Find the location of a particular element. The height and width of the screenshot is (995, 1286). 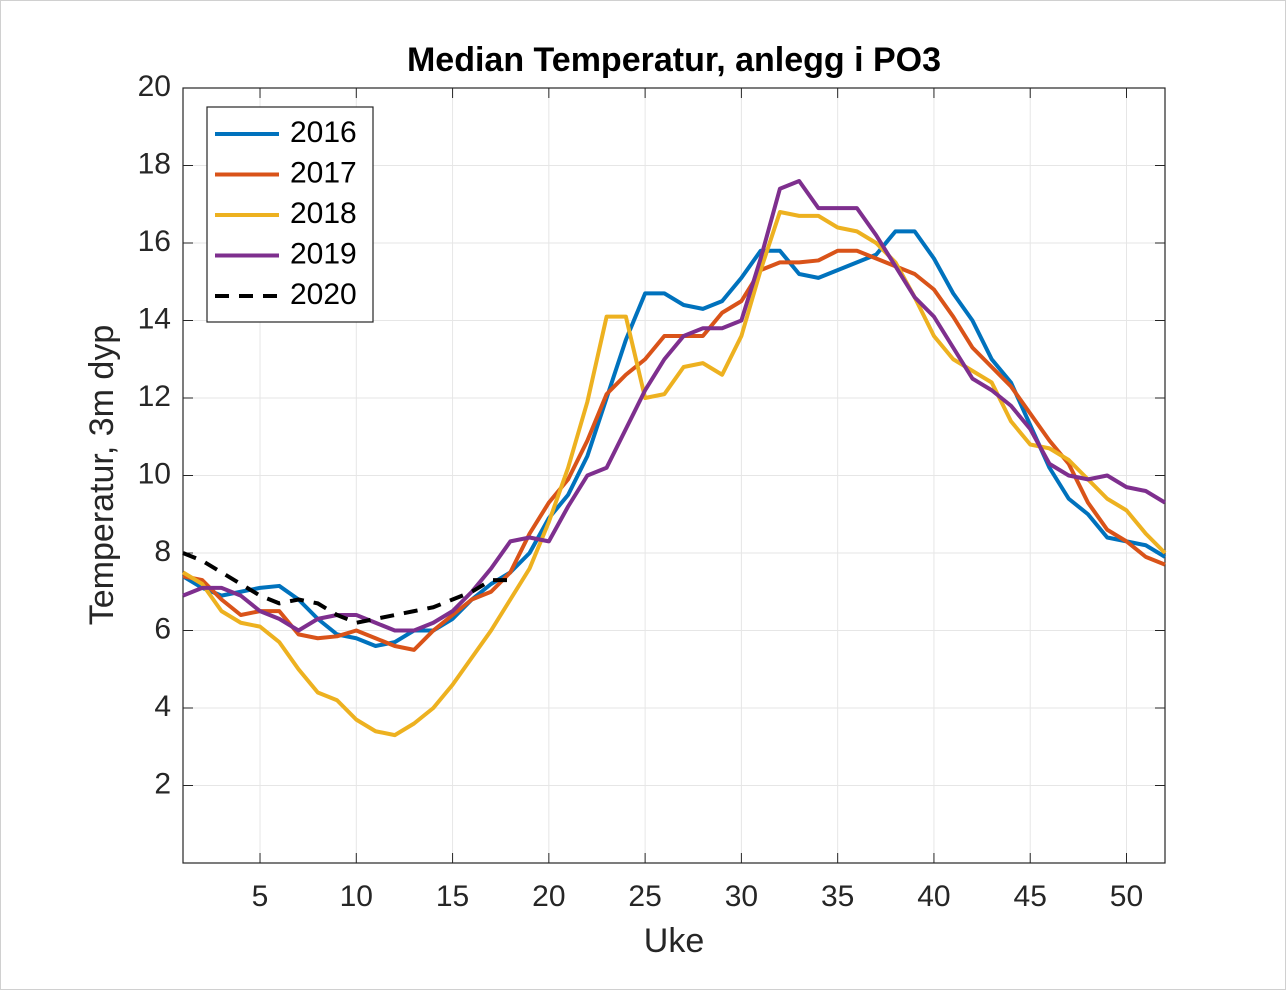

y-tick-label: 8 is located at coordinates (162, 551).